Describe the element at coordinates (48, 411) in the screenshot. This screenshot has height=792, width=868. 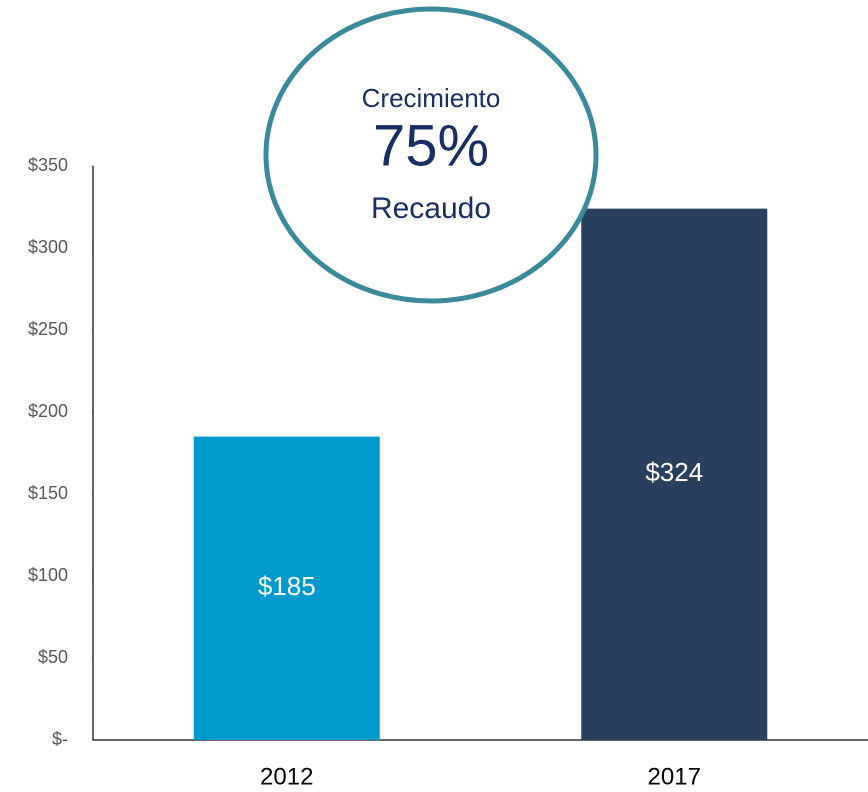
I see `y-tick-label: $200` at that location.